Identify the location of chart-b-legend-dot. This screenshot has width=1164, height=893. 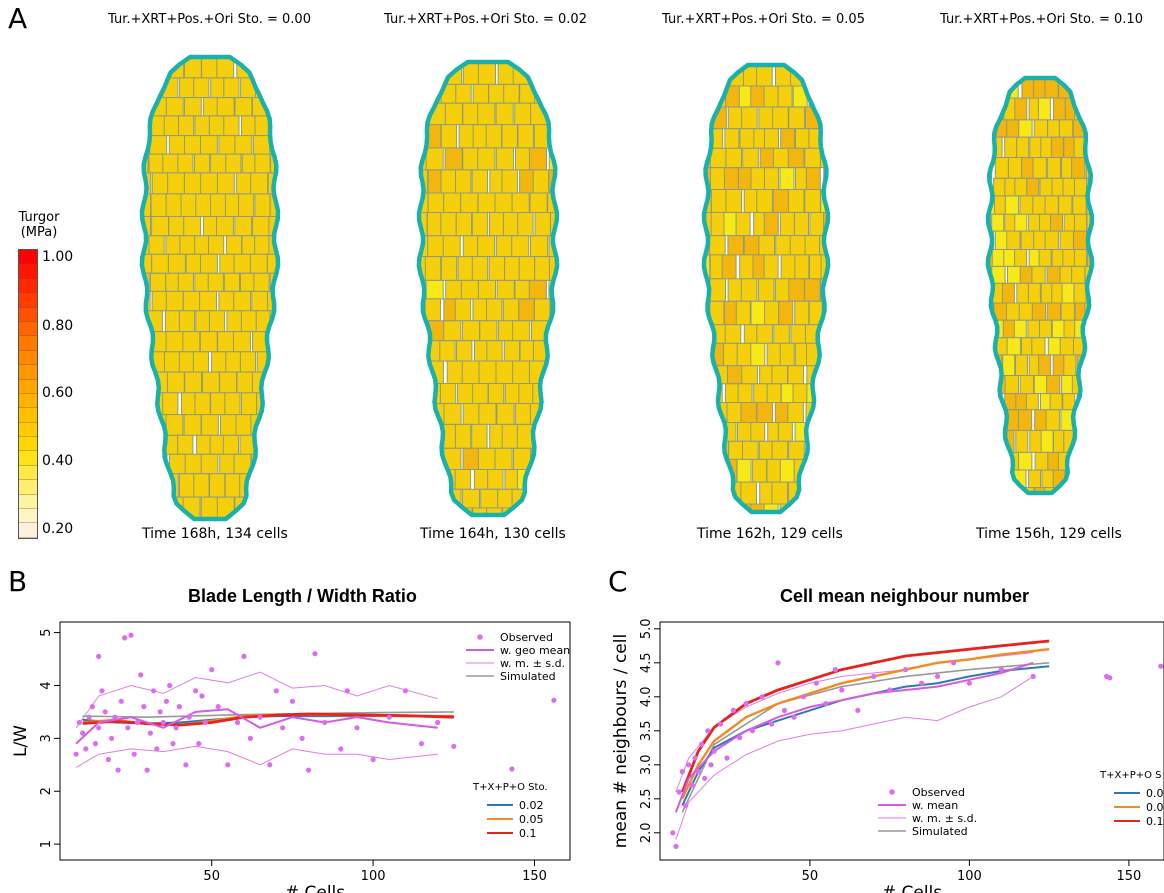
(480, 637).